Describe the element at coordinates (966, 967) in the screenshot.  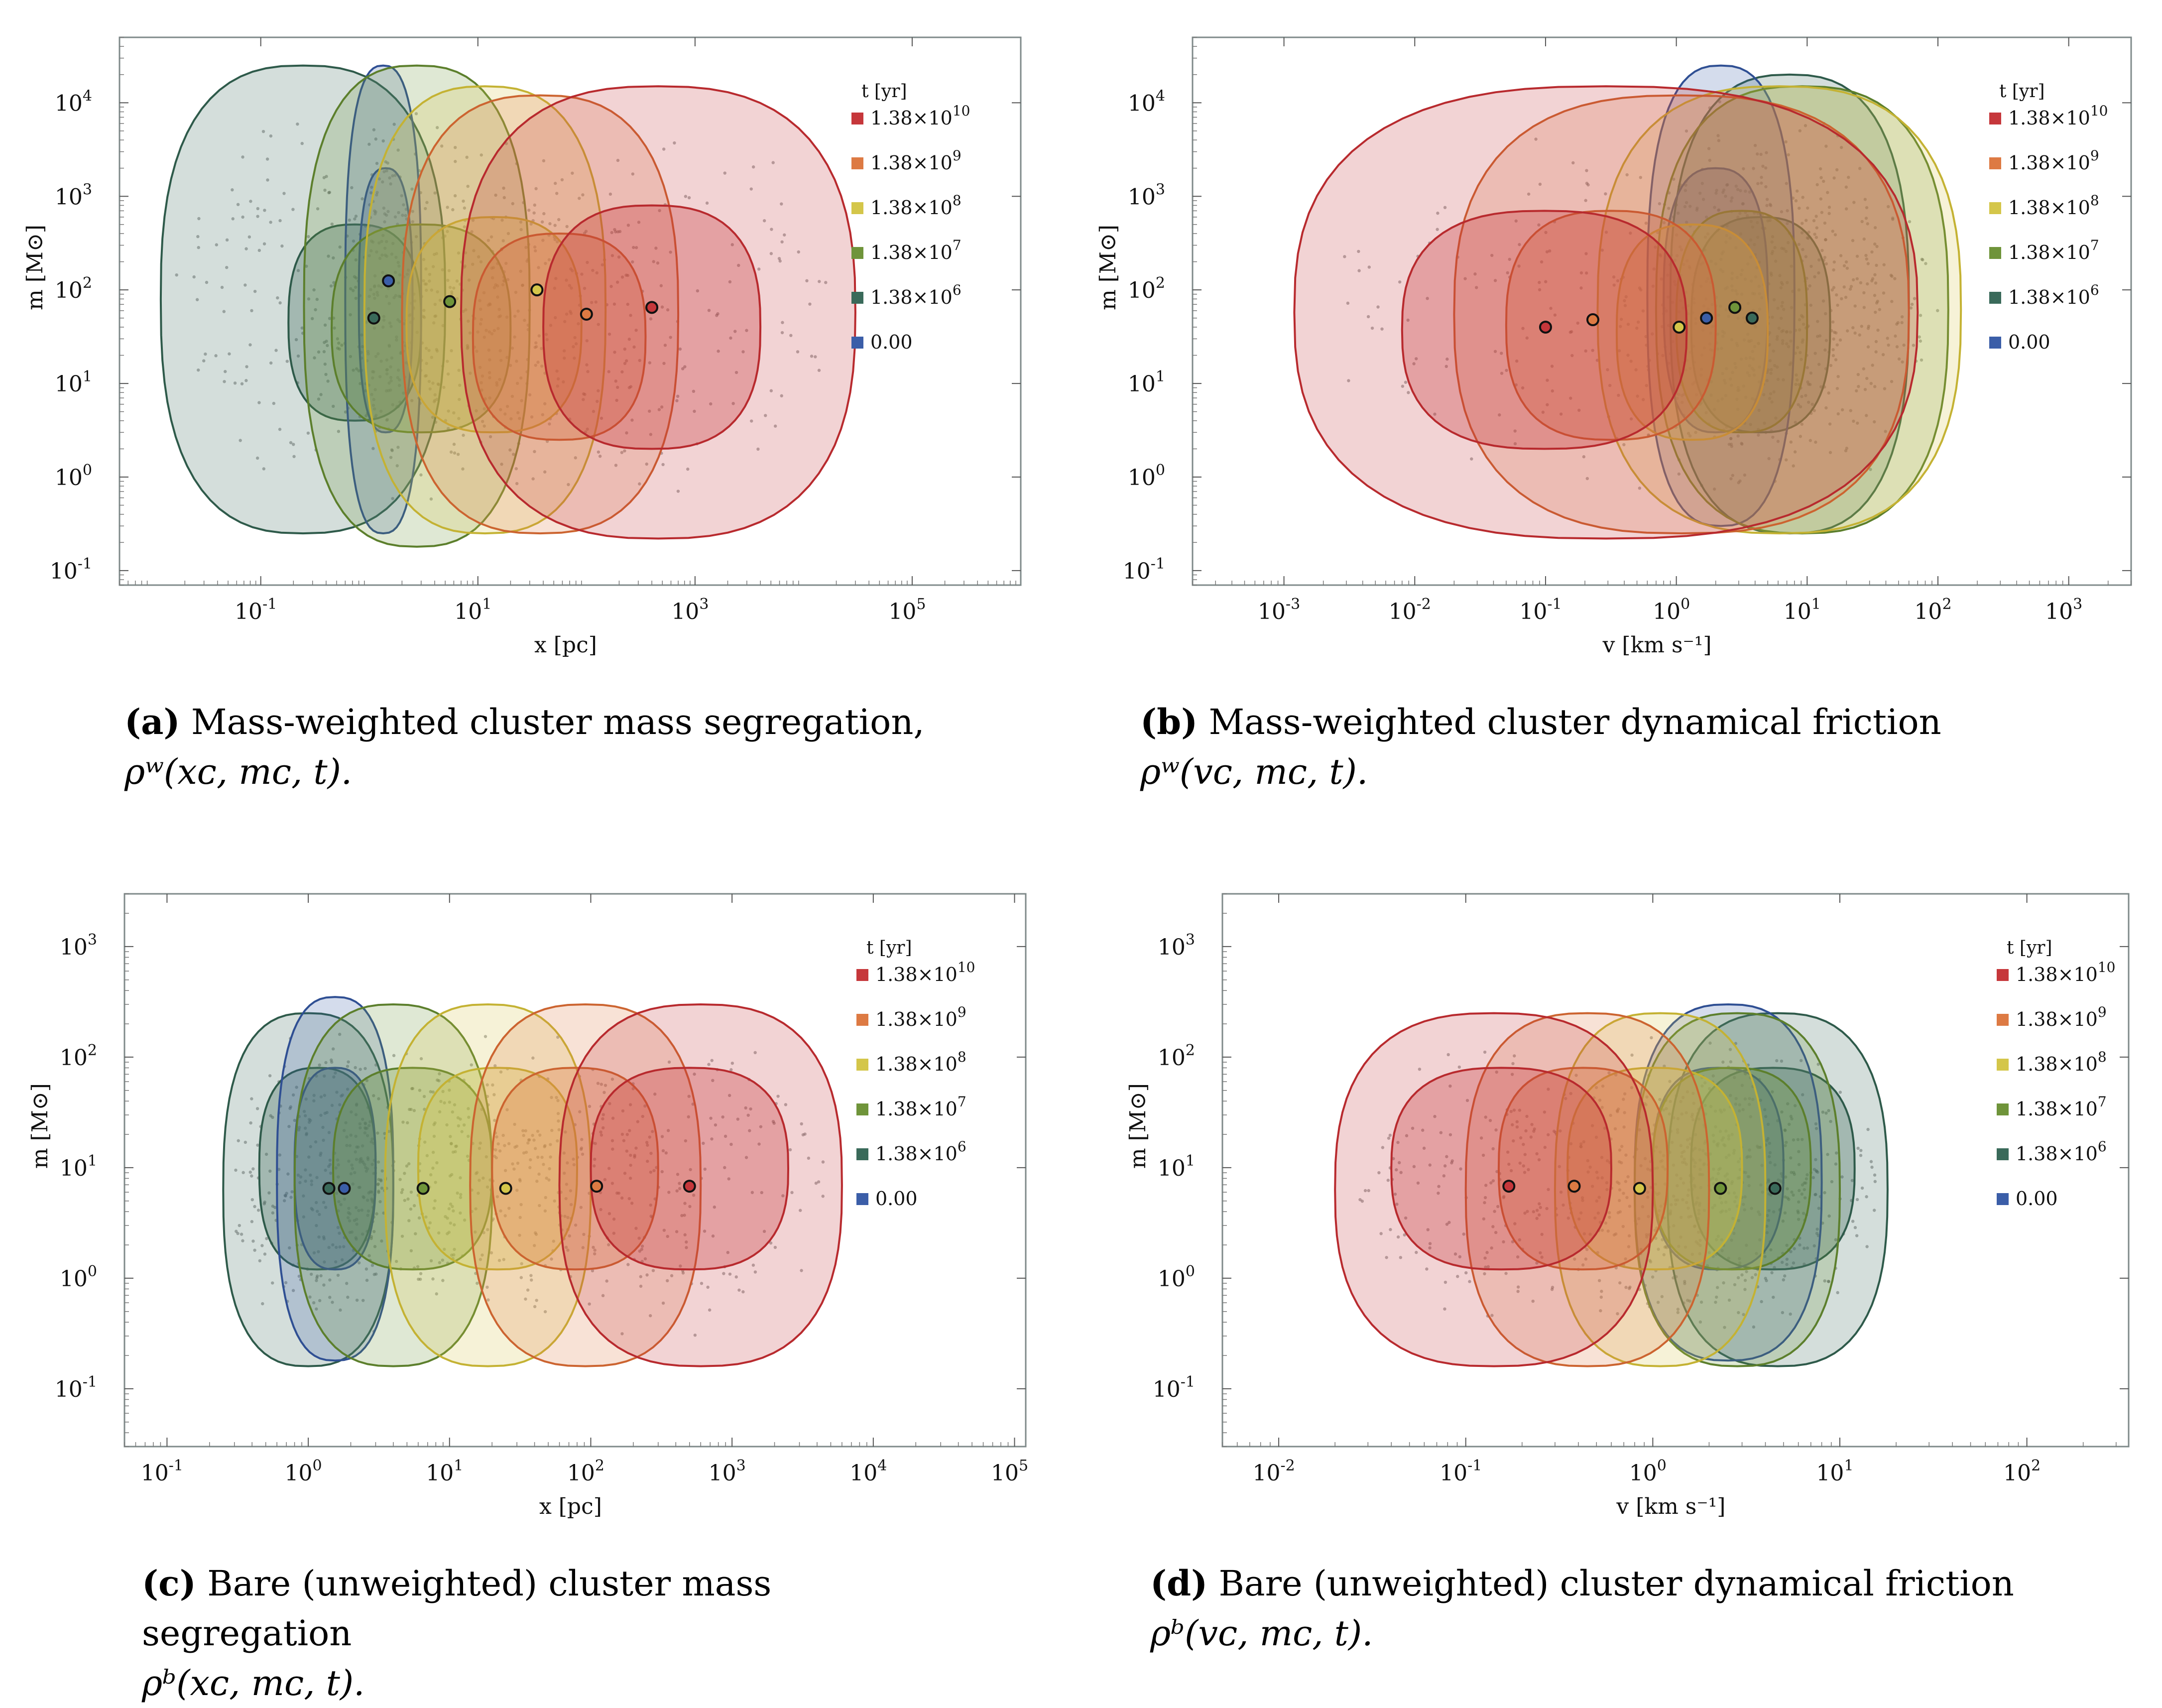
I see `legend-label-exp: 10` at that location.